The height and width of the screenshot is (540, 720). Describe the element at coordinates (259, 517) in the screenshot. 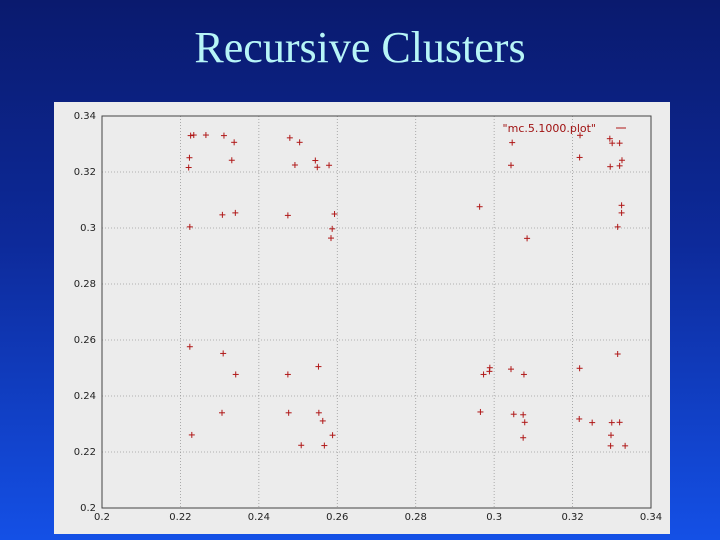

I see `x-tick-label: 0.24` at that location.